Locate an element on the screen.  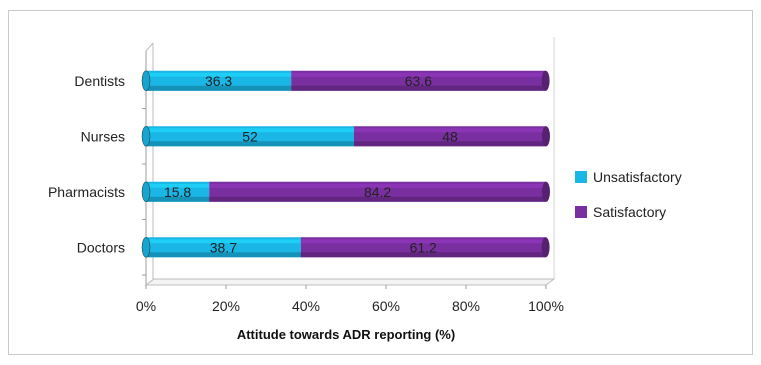
data-label: 61.2 is located at coordinates (423, 247).